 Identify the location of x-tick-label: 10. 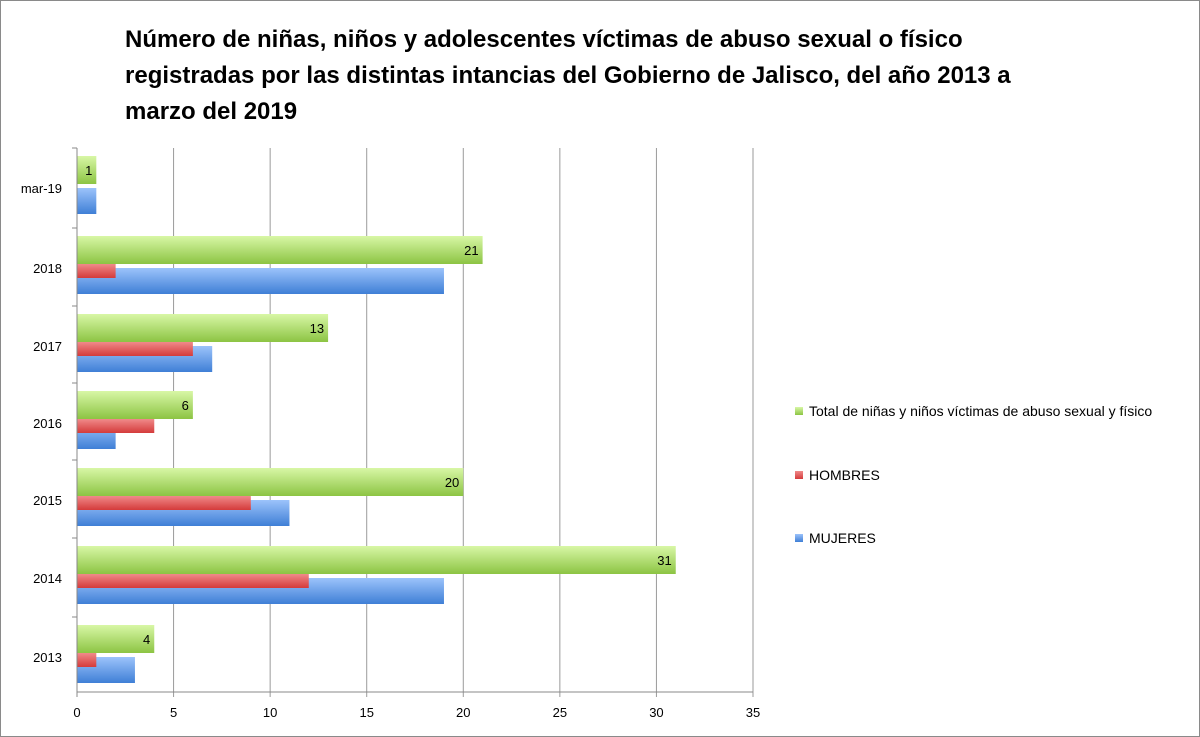
(270, 712).